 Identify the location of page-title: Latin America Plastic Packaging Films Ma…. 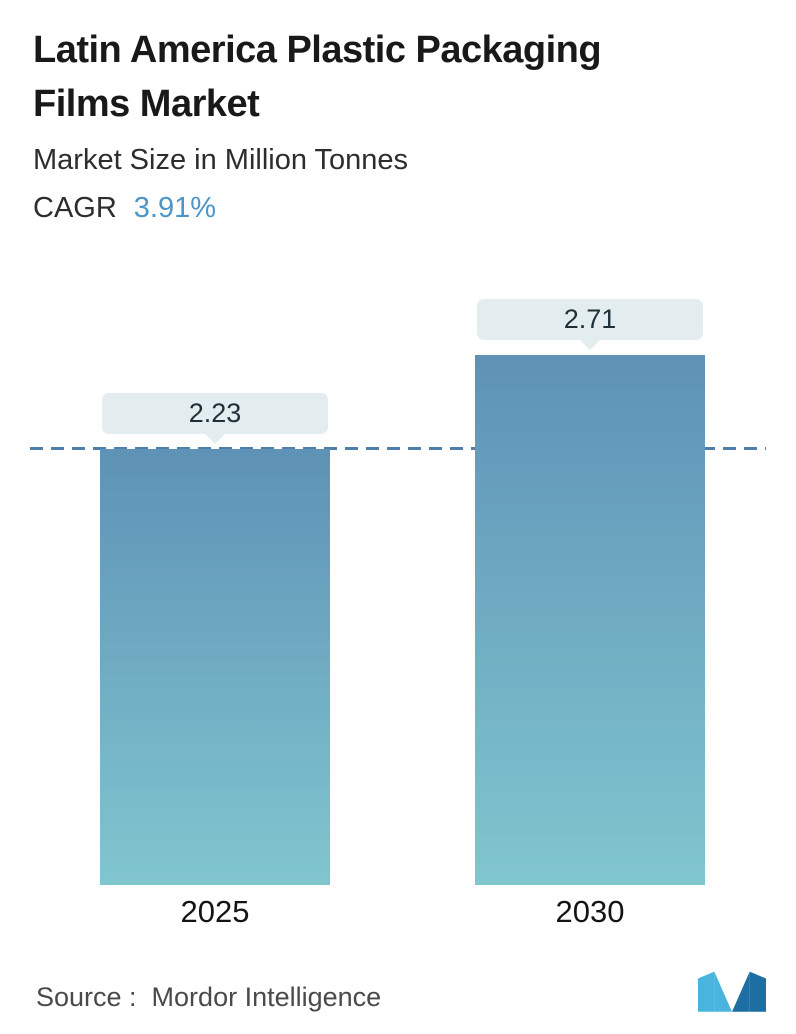
(398, 78).